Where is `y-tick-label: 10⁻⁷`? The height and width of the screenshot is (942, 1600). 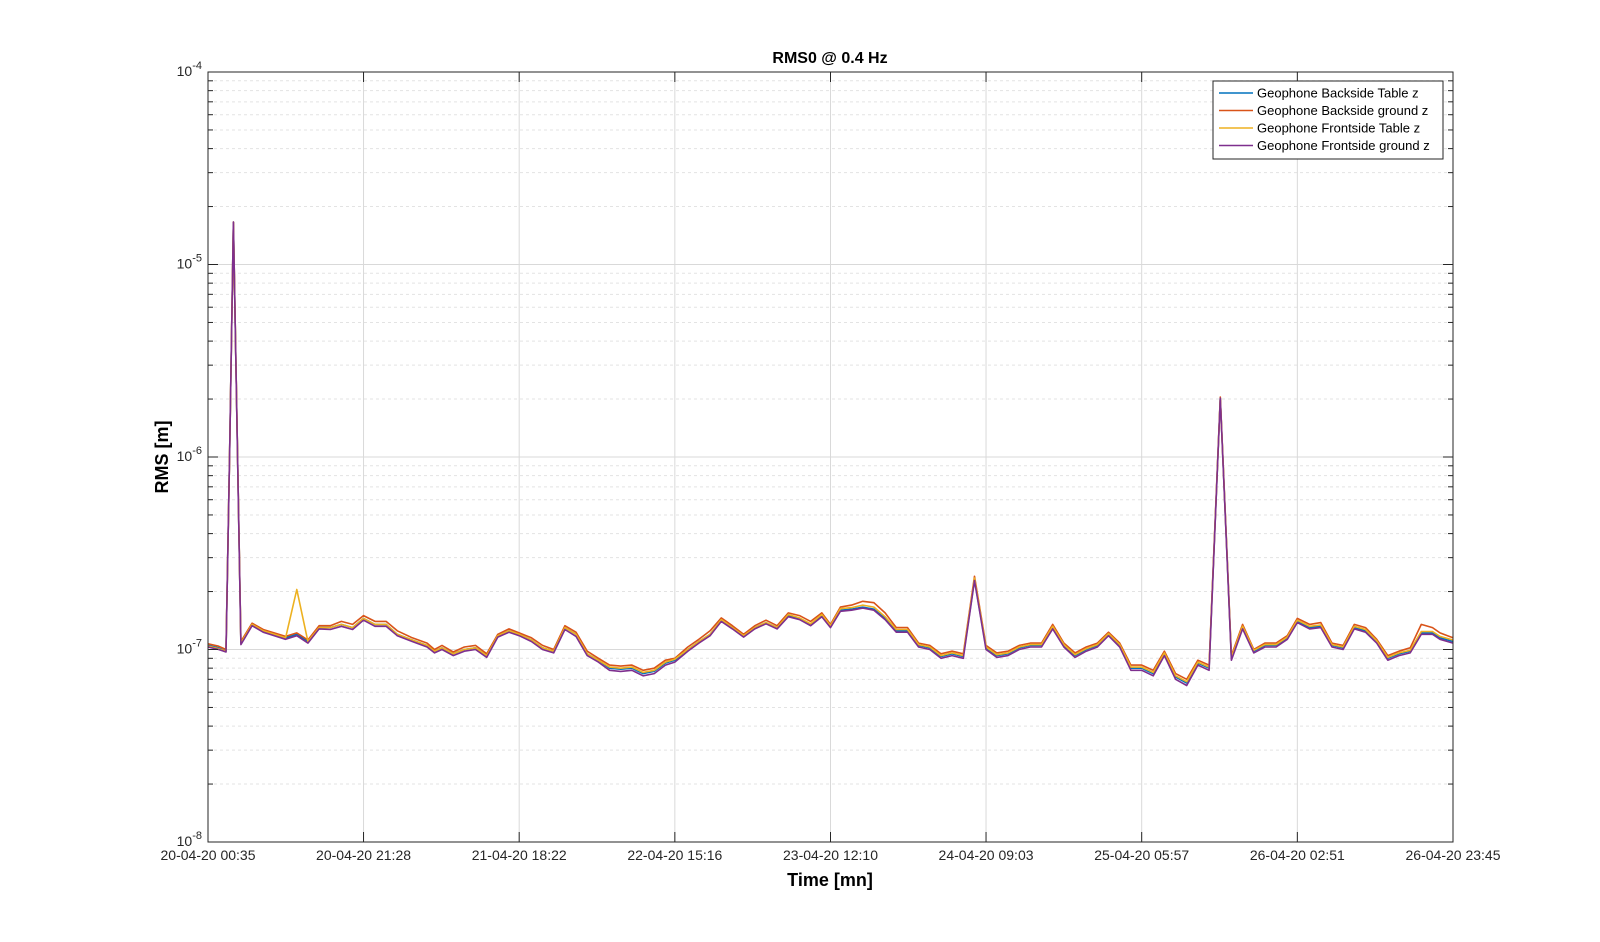
y-tick-label: 10⁻⁷ is located at coordinates (189, 647).